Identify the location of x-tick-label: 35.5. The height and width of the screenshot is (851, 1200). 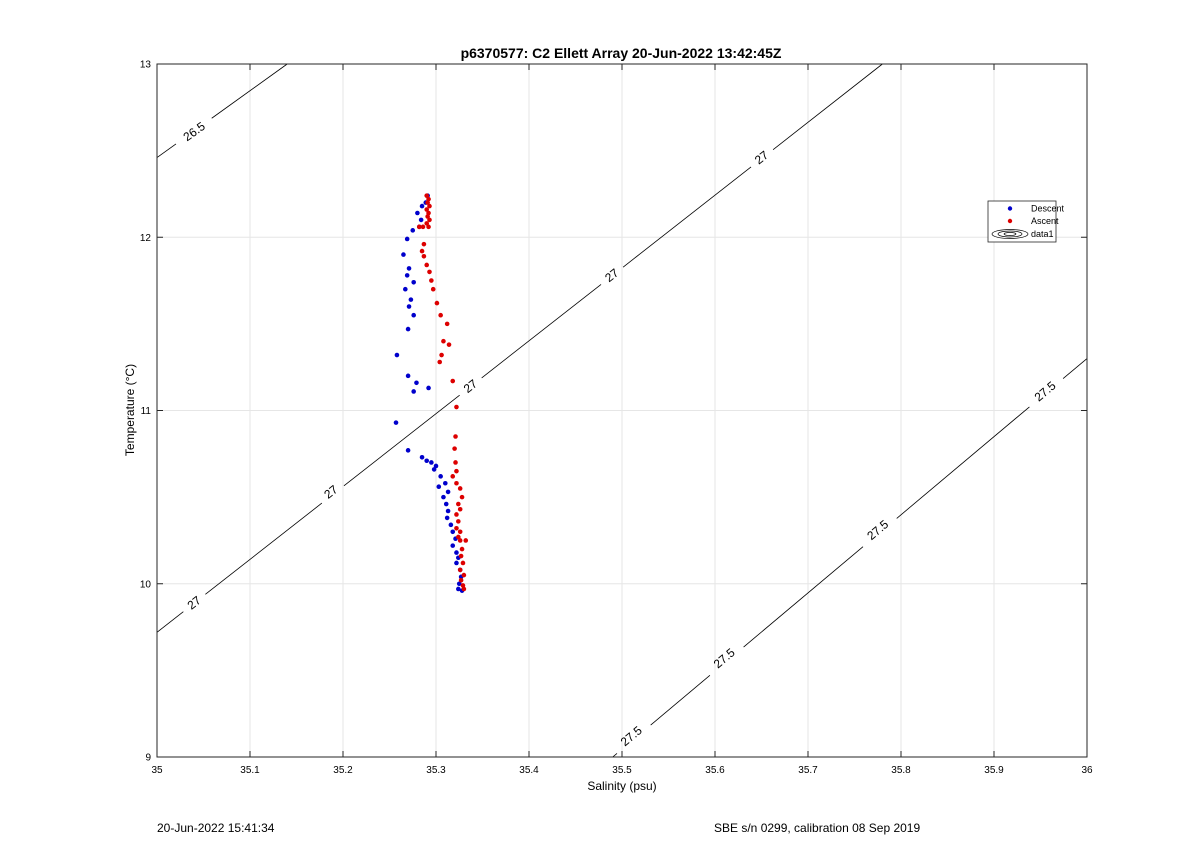
(622, 770).